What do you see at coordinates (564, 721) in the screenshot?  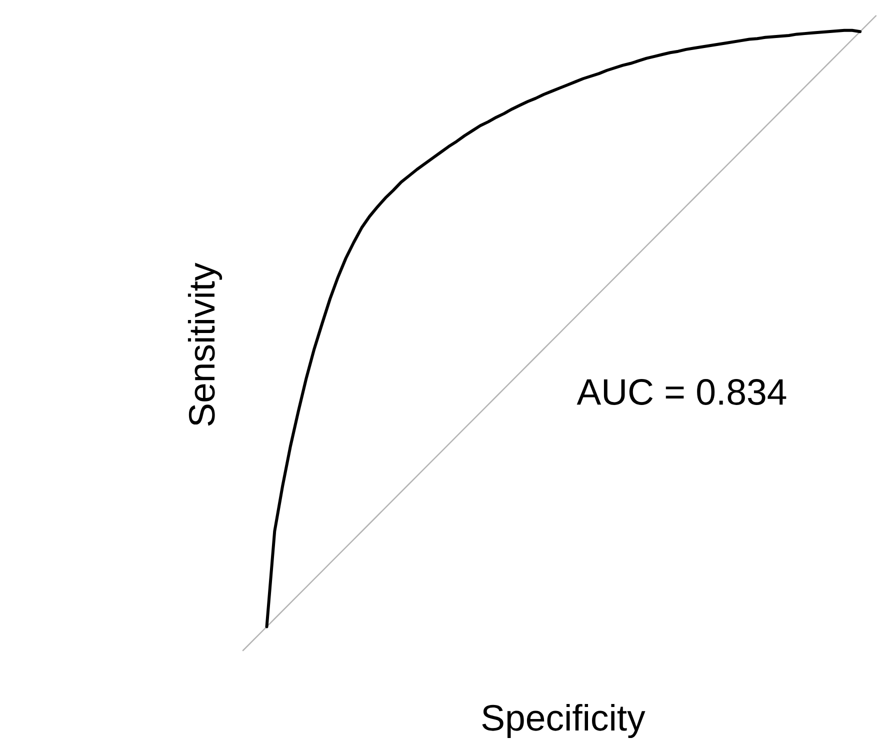 I see `x-axis-title: Specificity` at bounding box center [564, 721].